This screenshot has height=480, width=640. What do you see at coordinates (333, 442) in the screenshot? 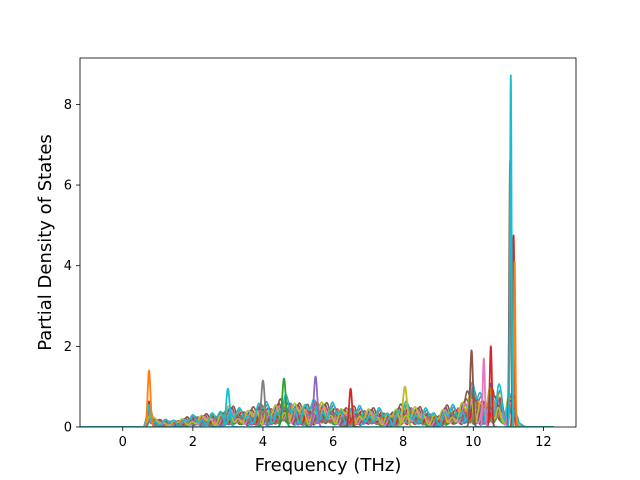
I see `x-tick-label: 6` at bounding box center [333, 442].